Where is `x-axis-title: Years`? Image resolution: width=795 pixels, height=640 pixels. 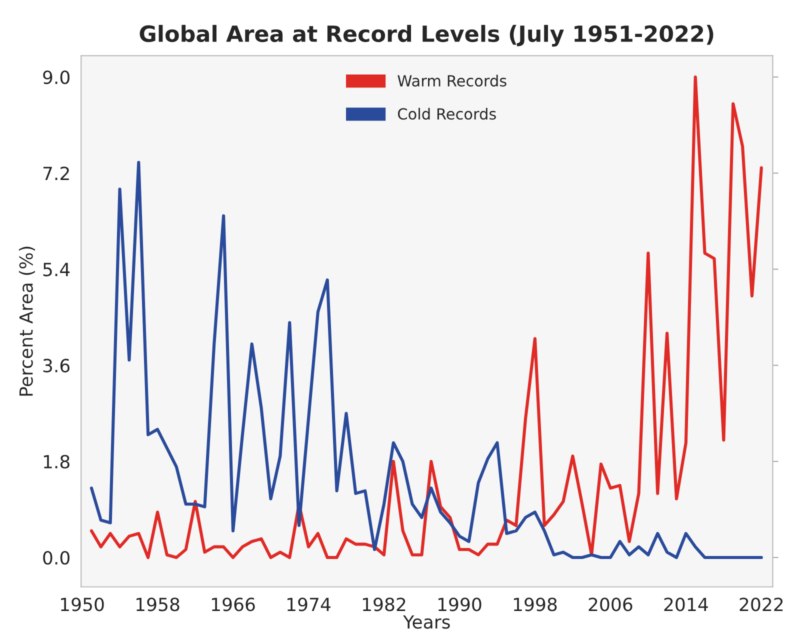
x-axis-title: Years is located at coordinates (426, 622).